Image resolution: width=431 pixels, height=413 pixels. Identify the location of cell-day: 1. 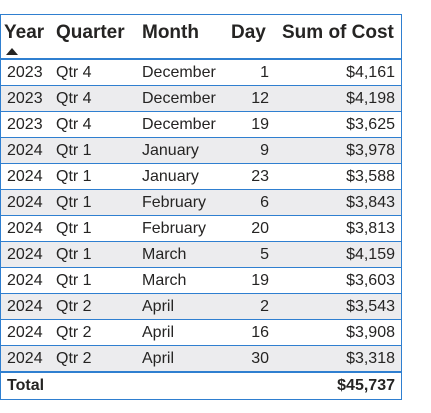
(264, 72).